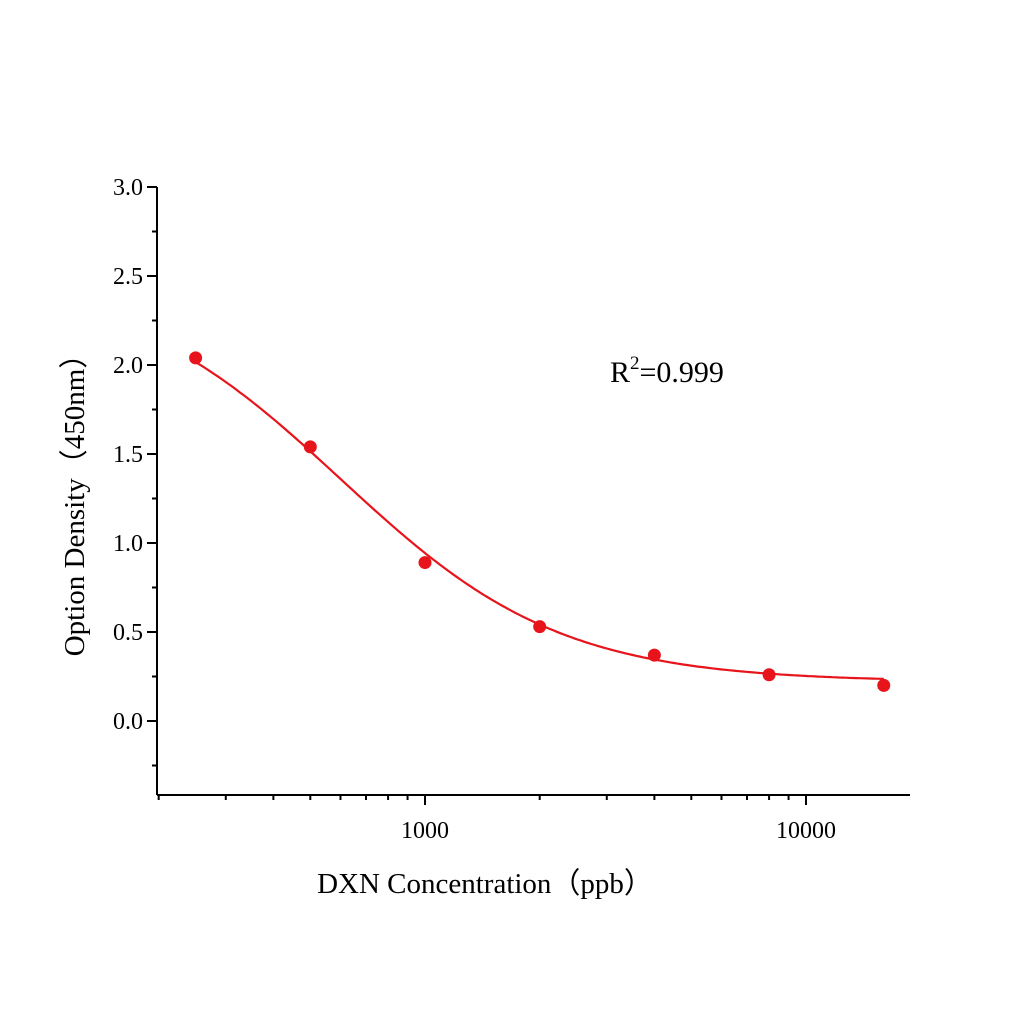  Describe the element at coordinates (806, 831) in the screenshot. I see `x-tick-label: 10000` at that location.